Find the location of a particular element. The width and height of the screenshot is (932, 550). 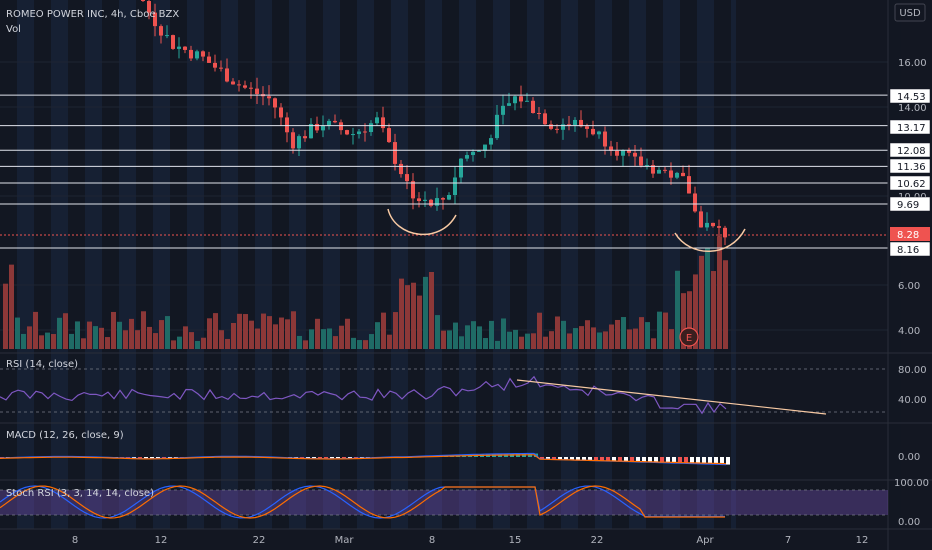

curve-annotation-left is located at coordinates (422, 222).